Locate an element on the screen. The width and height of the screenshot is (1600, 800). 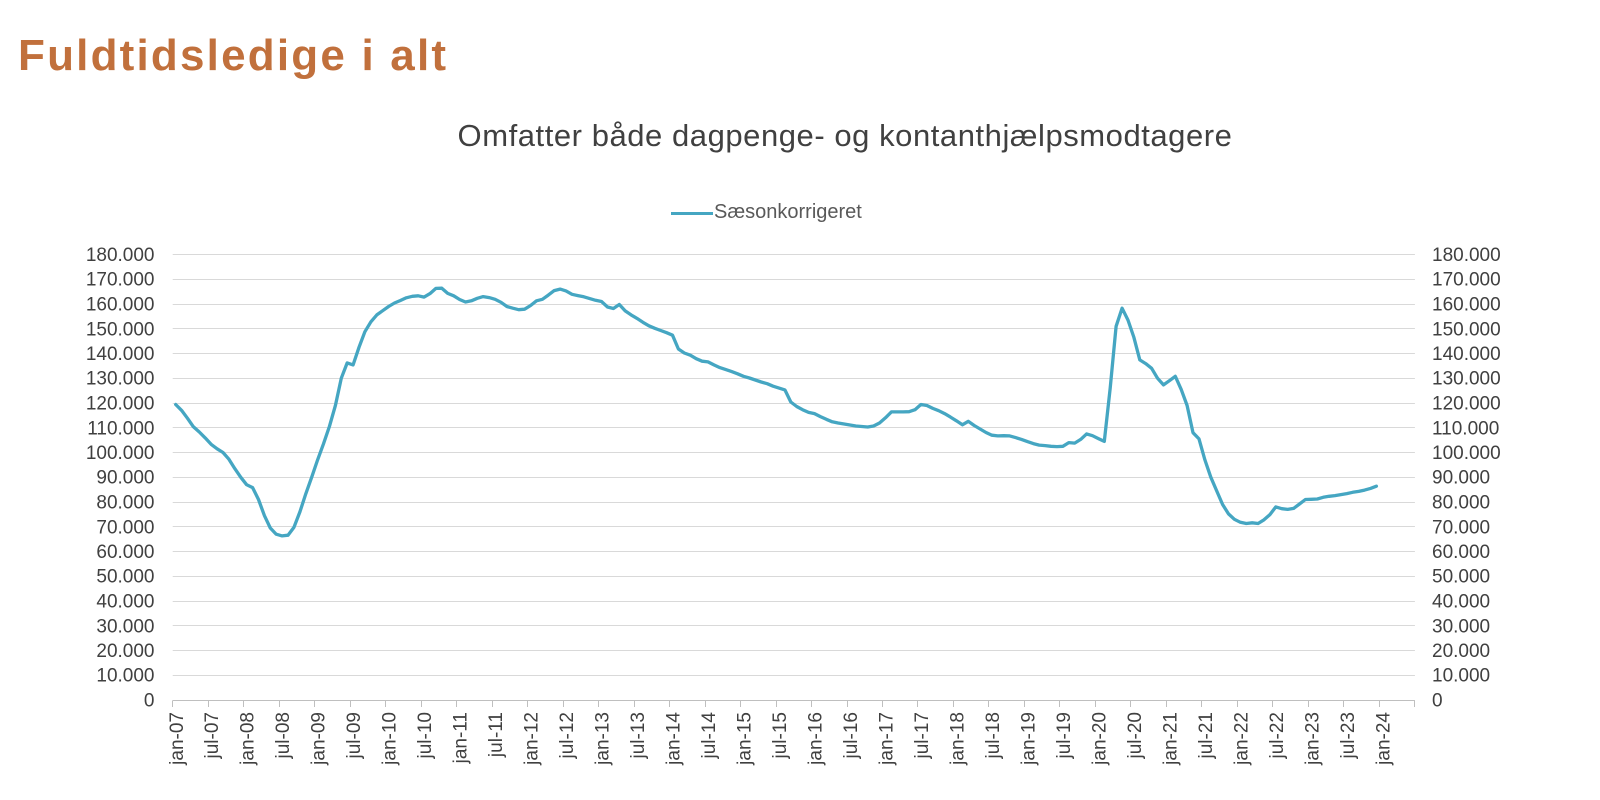
svg-text: jul-10 is located at coordinates (425, 735).